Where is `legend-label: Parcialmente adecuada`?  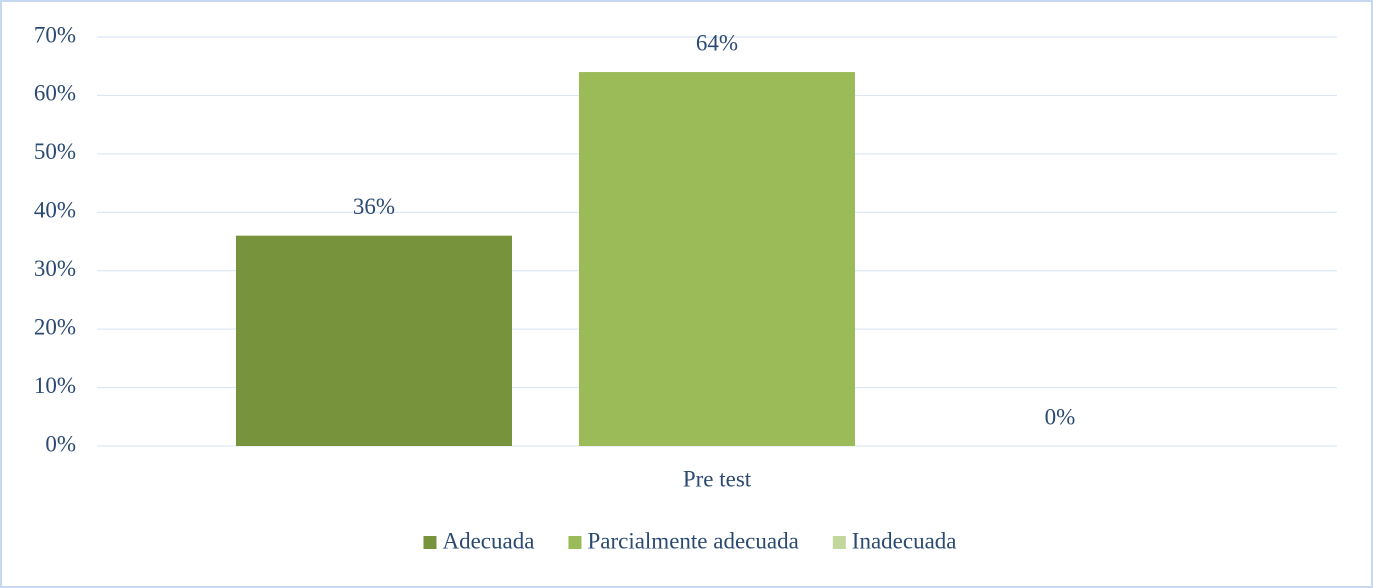
legend-label: Parcialmente adecuada is located at coordinates (692, 540).